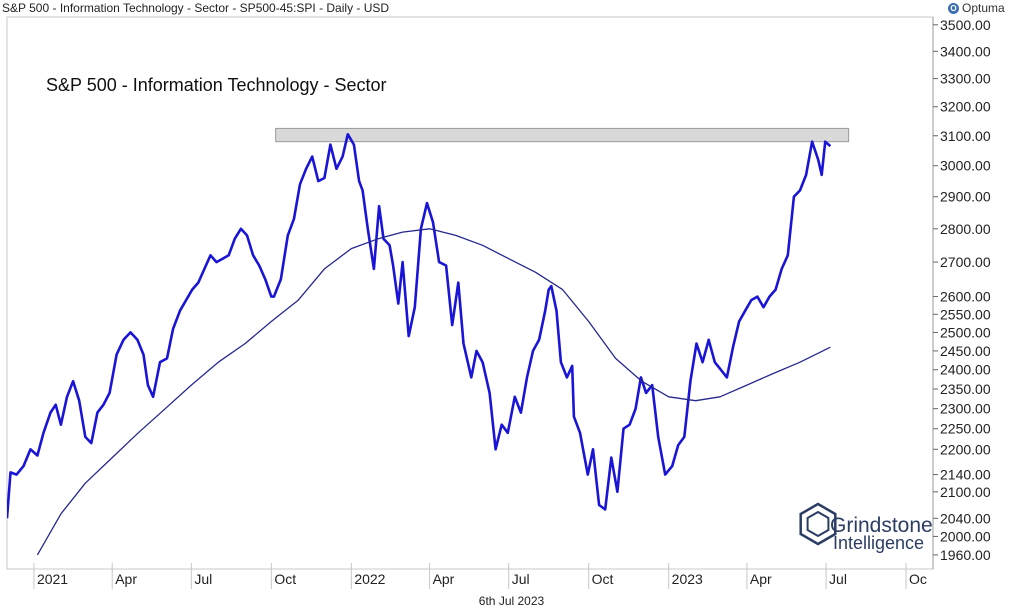 This screenshot has height=613, width=1023. I want to click on grindstone-logo-icon, so click(818, 524).